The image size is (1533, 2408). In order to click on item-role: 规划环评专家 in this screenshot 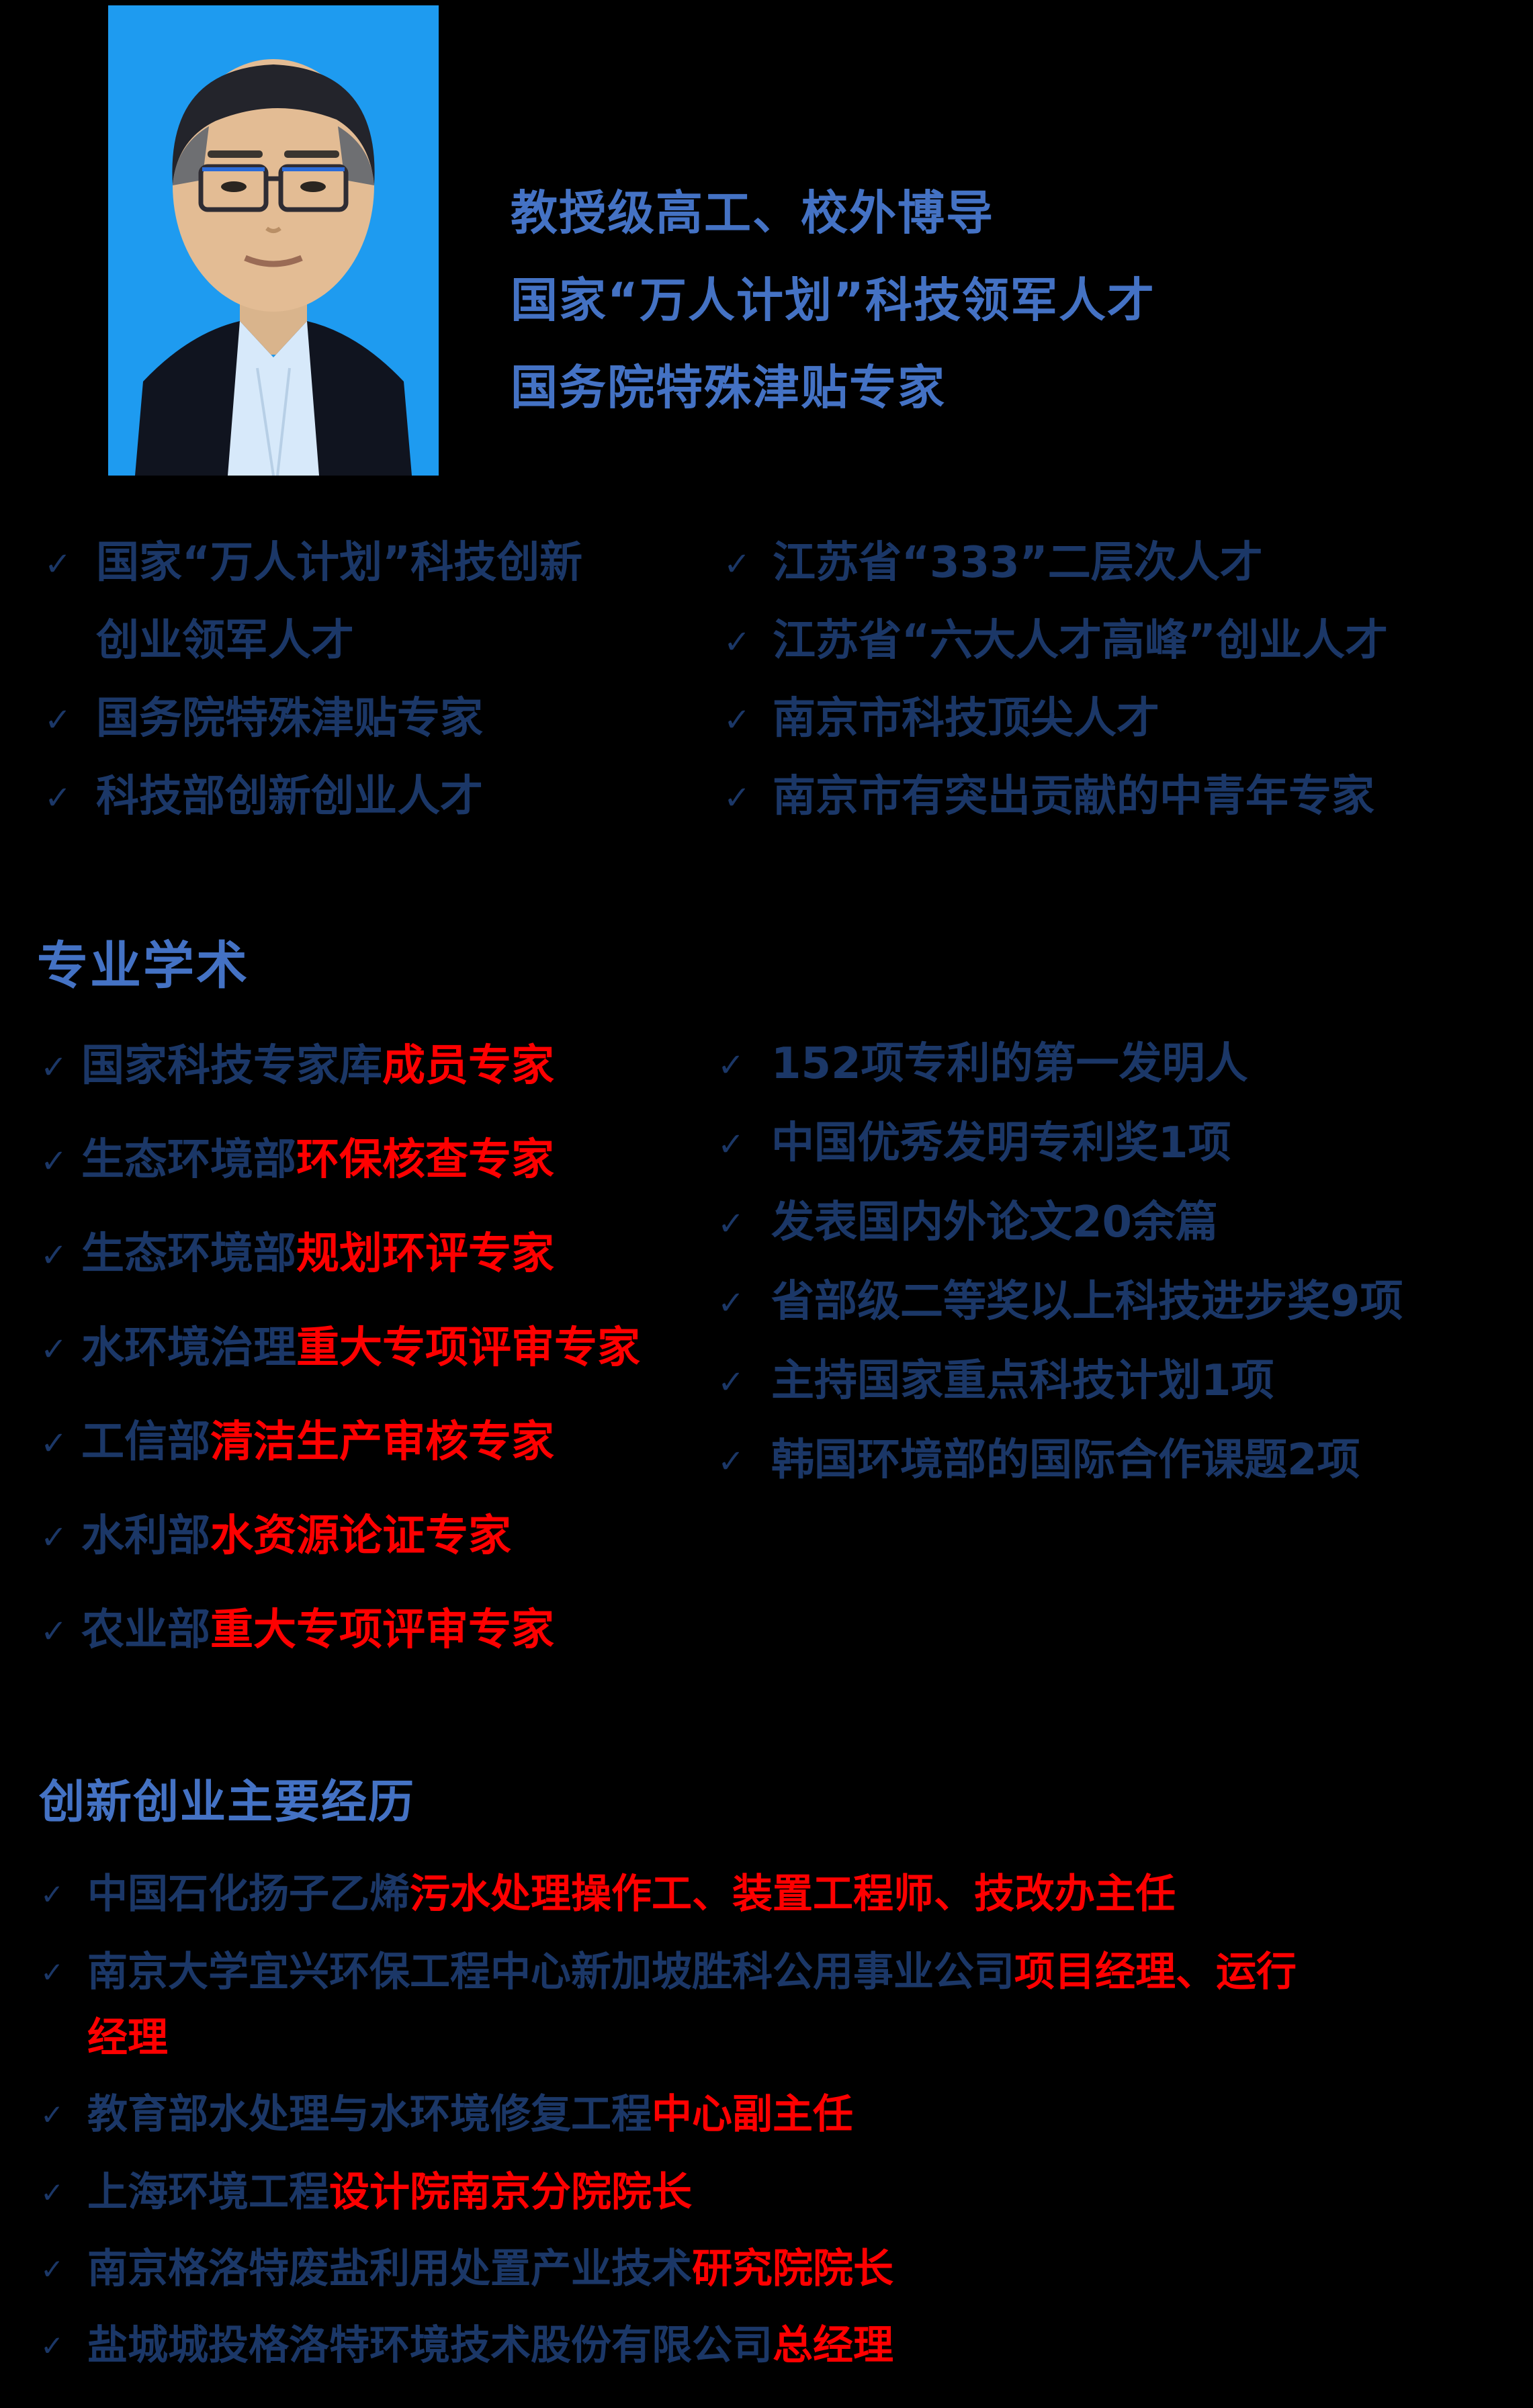, I will do `click(425, 1254)`.